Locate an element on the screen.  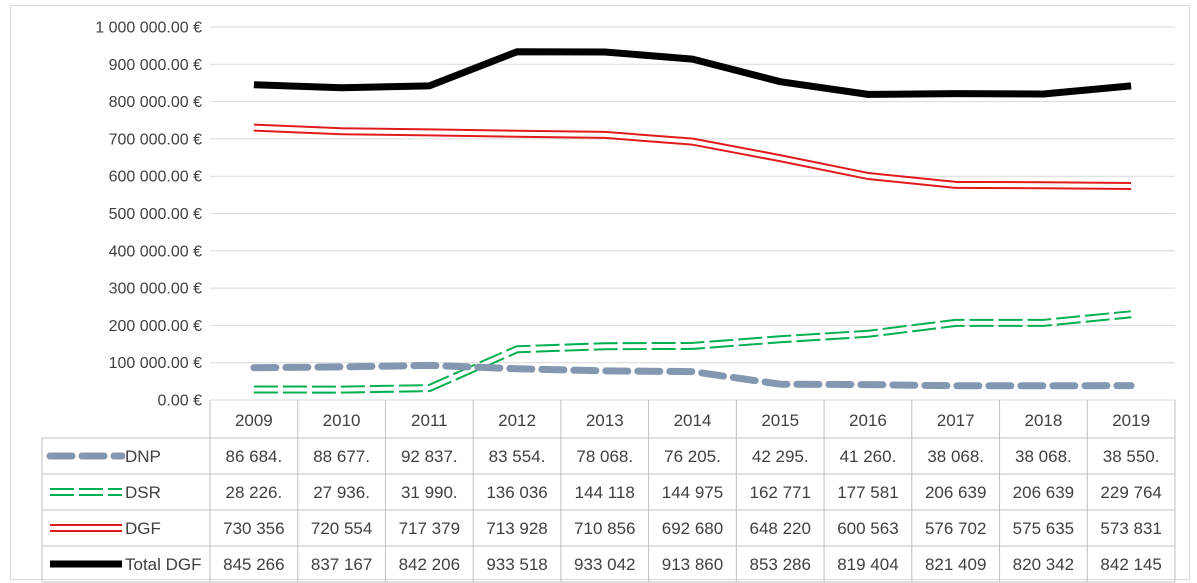
y-tick-label: 300 000.00 € is located at coordinates (156, 289).